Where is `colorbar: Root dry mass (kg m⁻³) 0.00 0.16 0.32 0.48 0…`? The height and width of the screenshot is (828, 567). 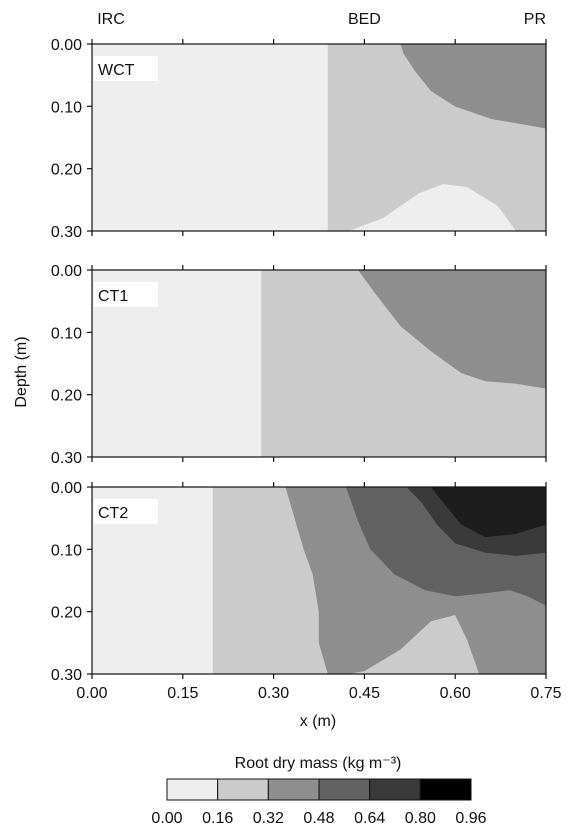 colorbar: Root dry mass (kg m⁻³) 0.00 0.16 0.32 0.48 0… is located at coordinates (318, 791).